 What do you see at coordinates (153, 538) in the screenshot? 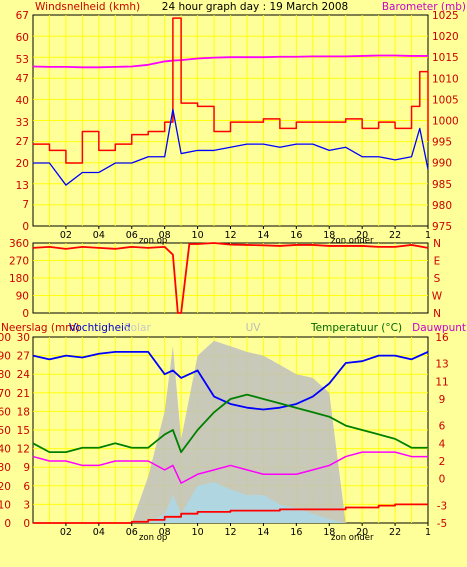
I see `sunrise-label: zon op` at bounding box center [153, 538].